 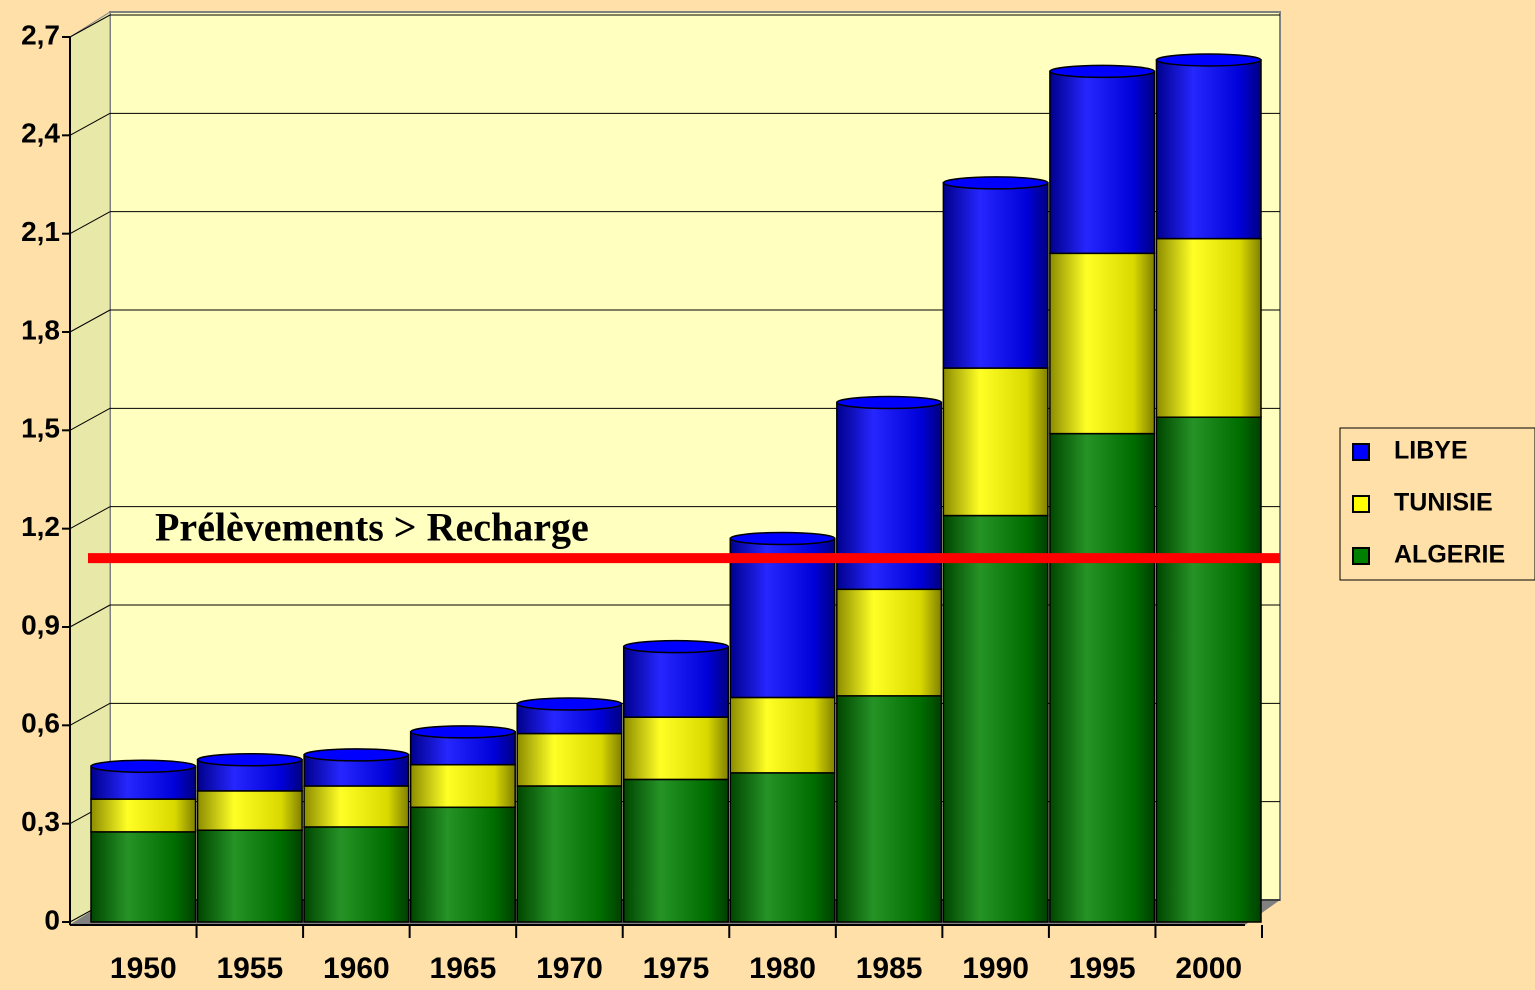 I want to click on x-tick-label: 1980, so click(x=782, y=968).